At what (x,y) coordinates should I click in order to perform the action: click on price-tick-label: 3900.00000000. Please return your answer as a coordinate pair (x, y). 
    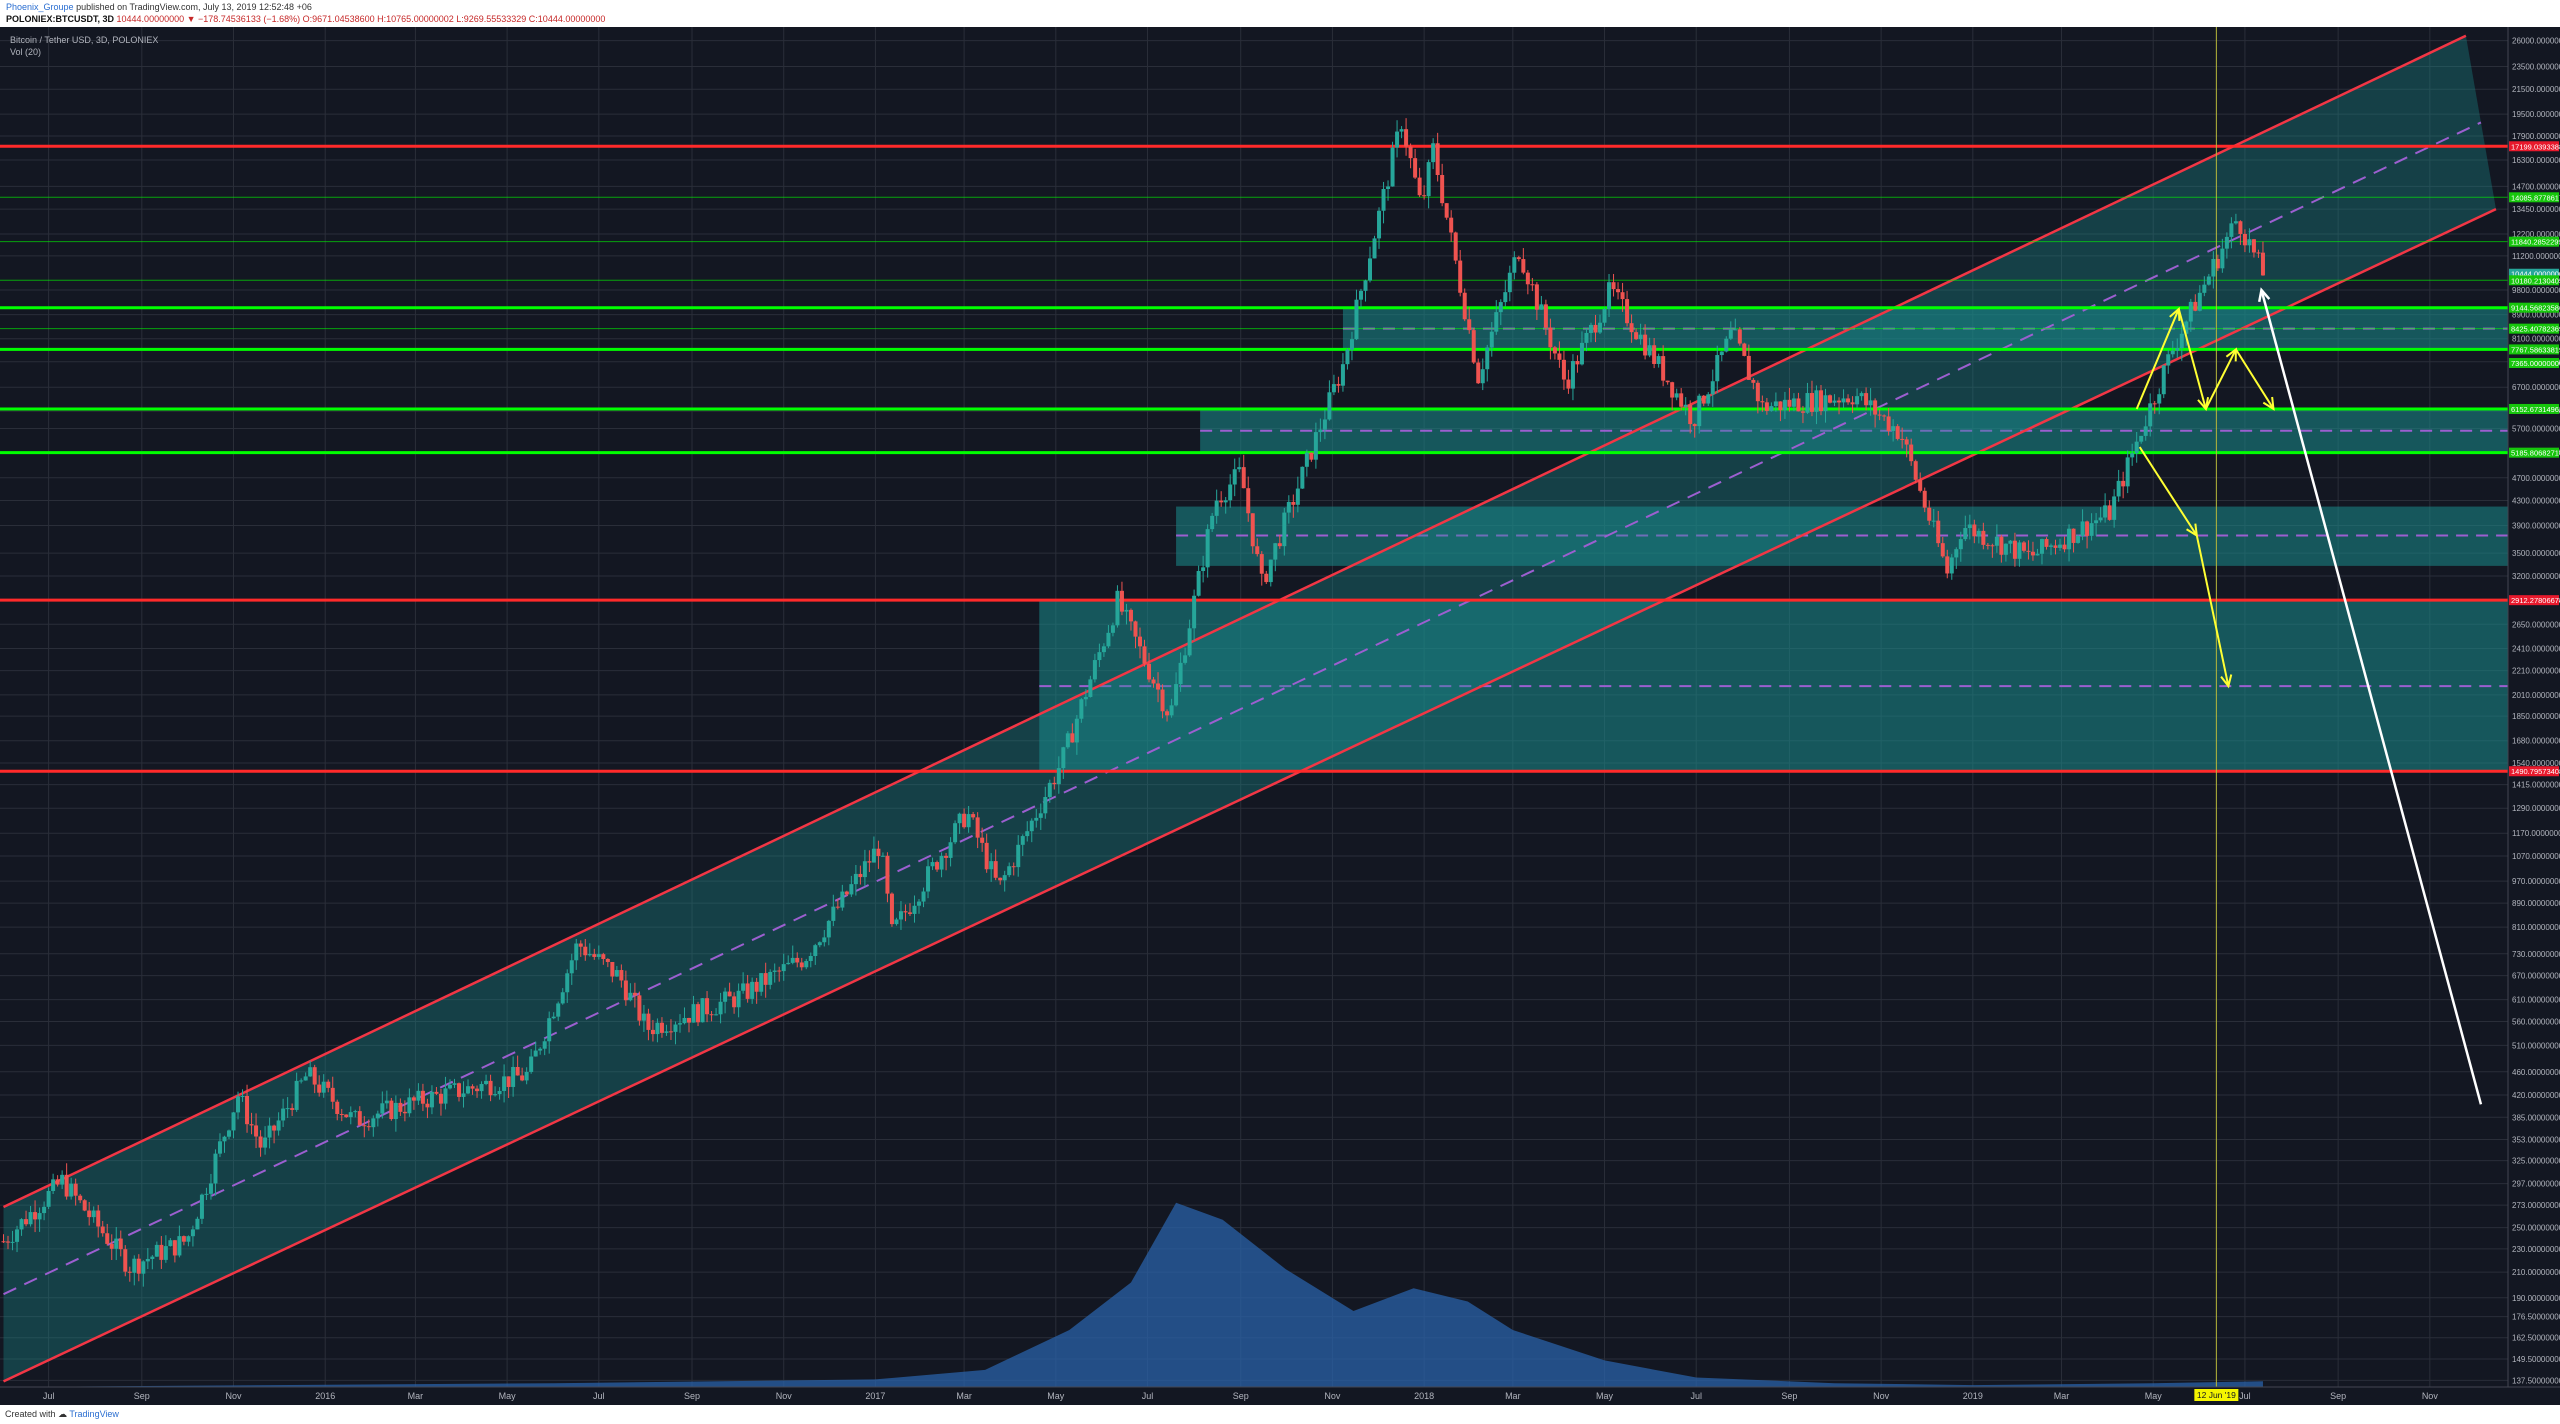
    Looking at the image, I should click on (2536, 525).